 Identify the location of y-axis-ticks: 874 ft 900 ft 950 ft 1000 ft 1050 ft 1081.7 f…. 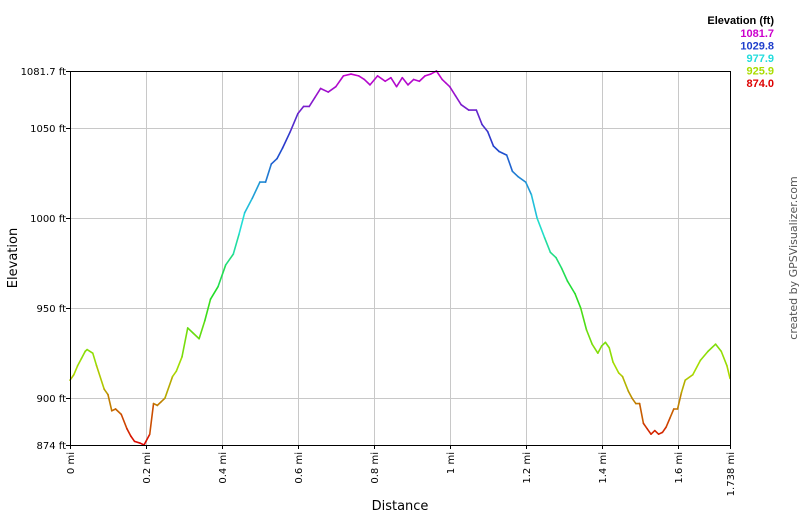
(45, 259).